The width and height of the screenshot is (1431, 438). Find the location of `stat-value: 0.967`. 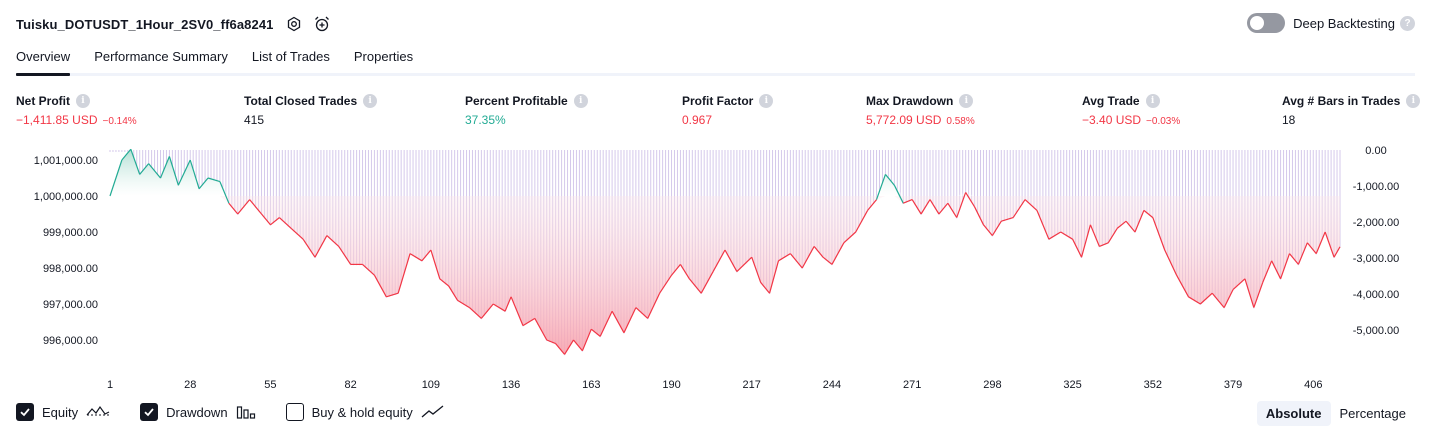

stat-value: 0.967 is located at coordinates (697, 120).